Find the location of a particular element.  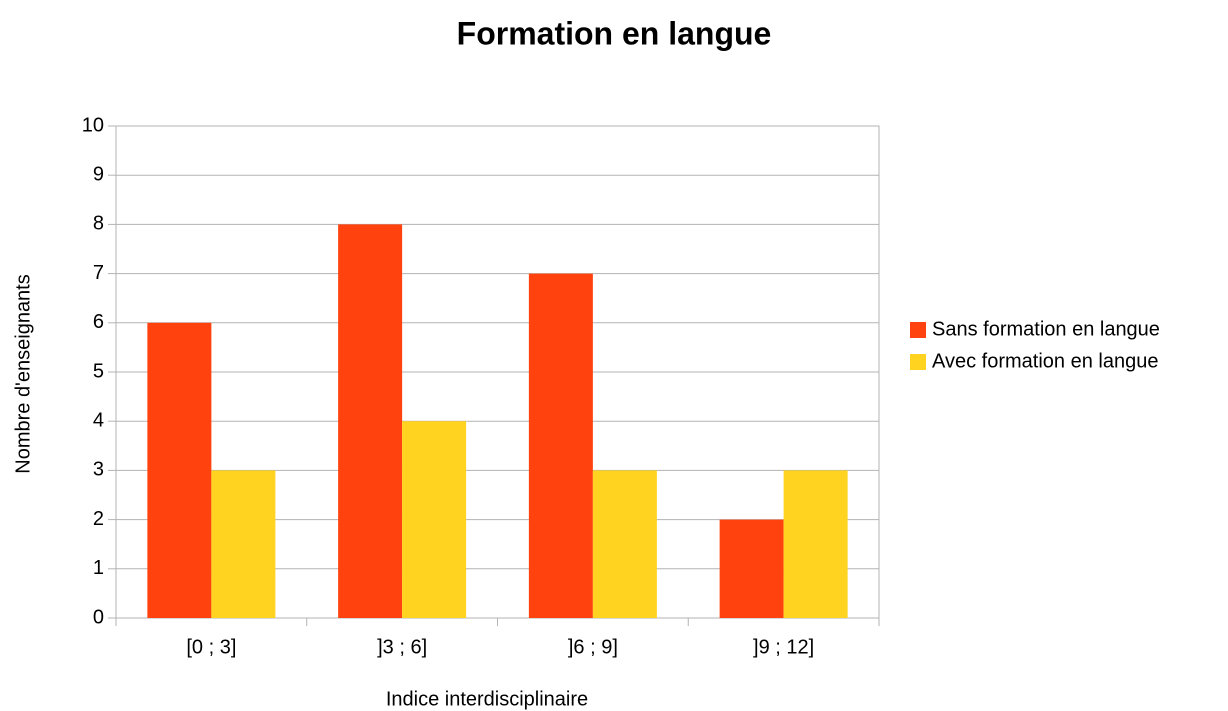

y-tick-label: 1 is located at coordinates (98, 568).